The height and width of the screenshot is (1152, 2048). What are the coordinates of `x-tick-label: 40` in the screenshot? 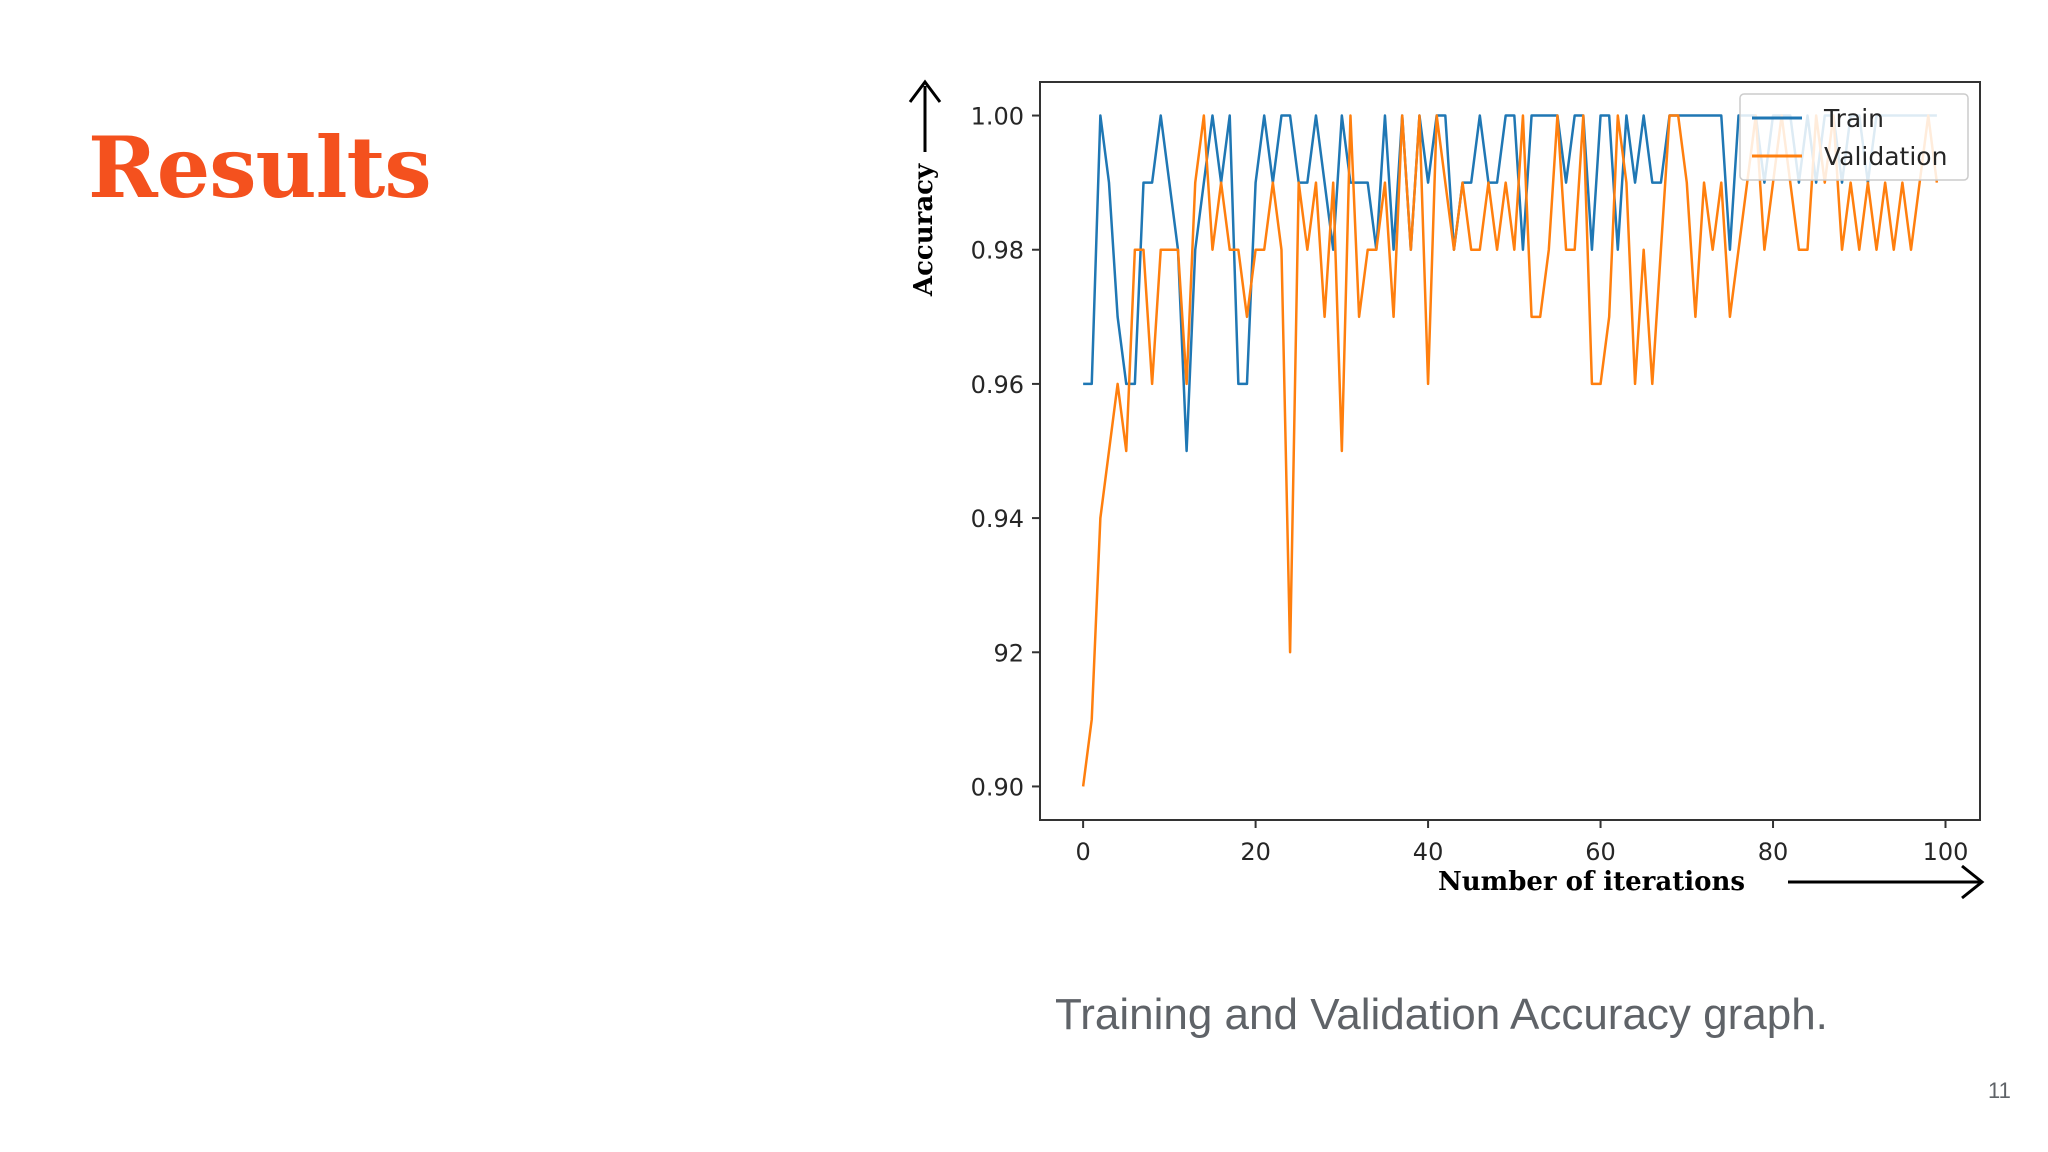 It's located at (1428, 852).